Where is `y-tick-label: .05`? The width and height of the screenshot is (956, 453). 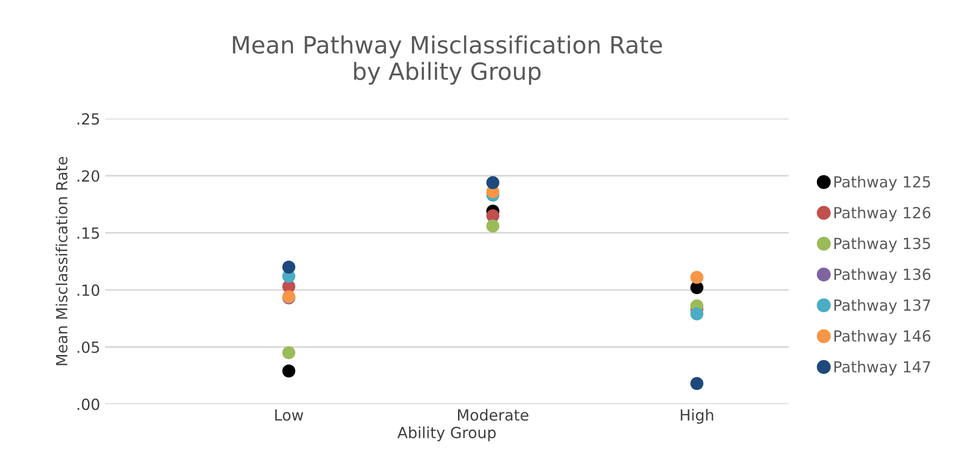 y-tick-label: .05 is located at coordinates (88, 347).